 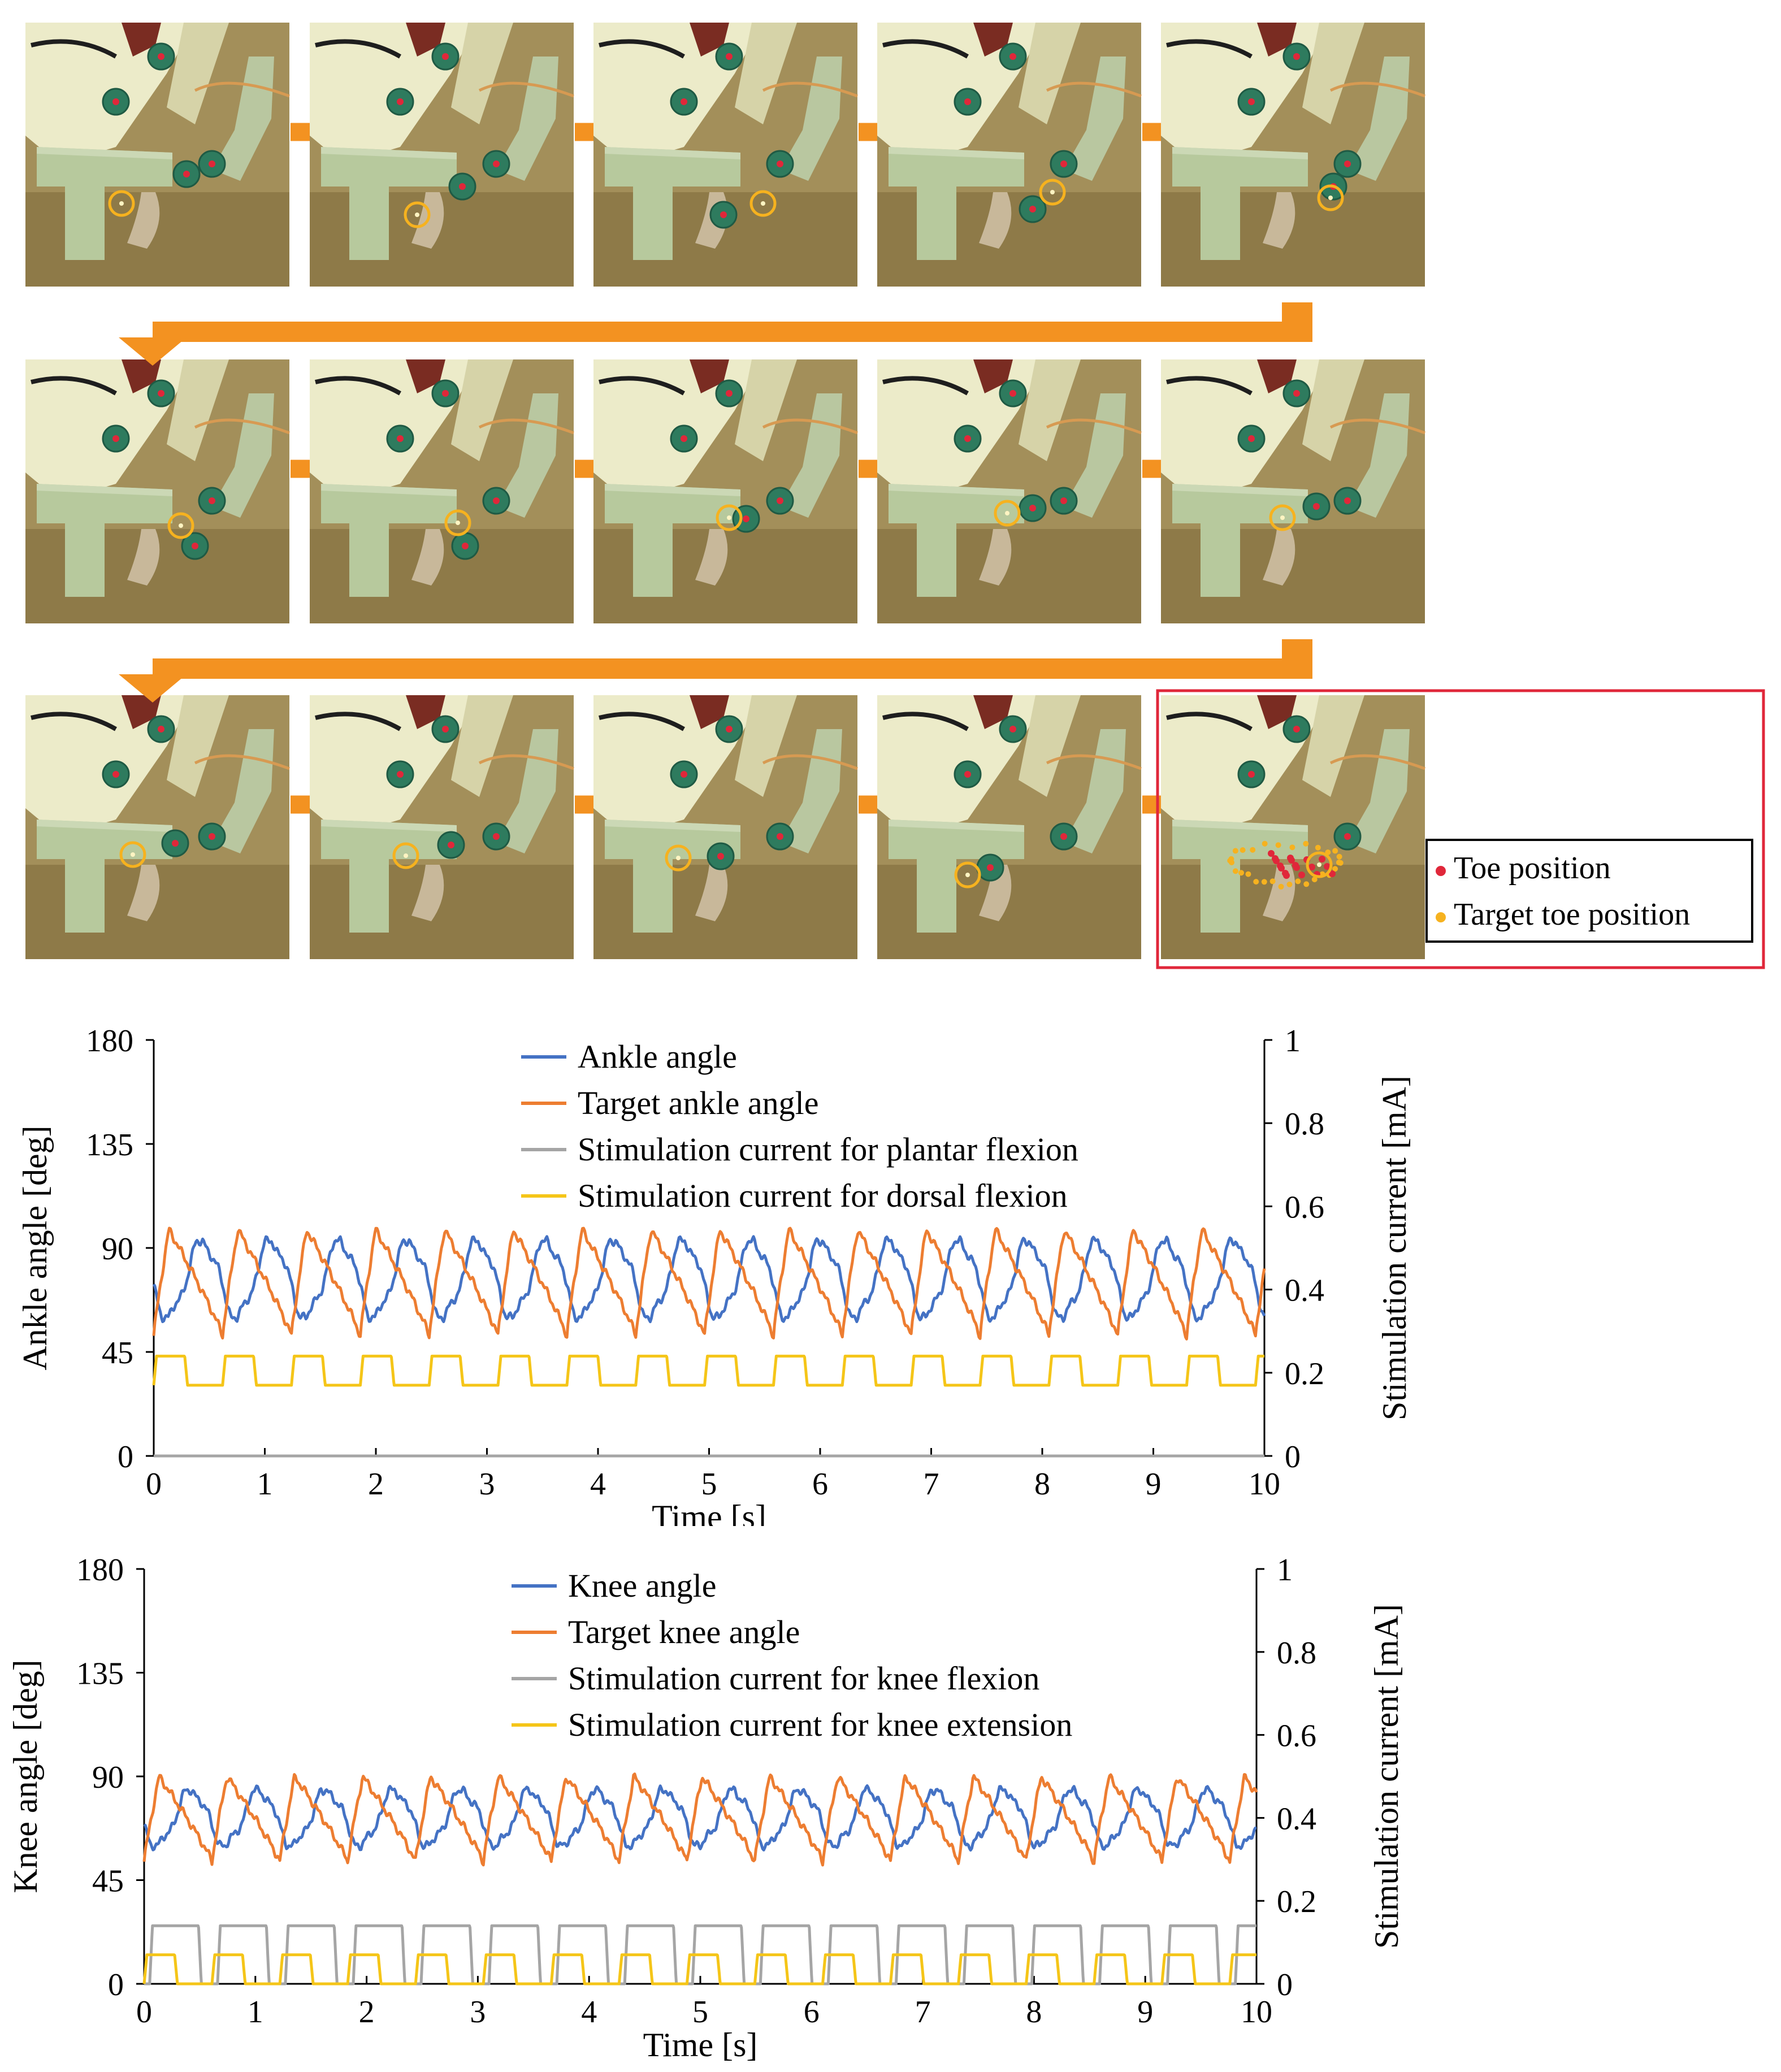 I want to click on legend-label: Target ankle angle, so click(x=698, y=1103).